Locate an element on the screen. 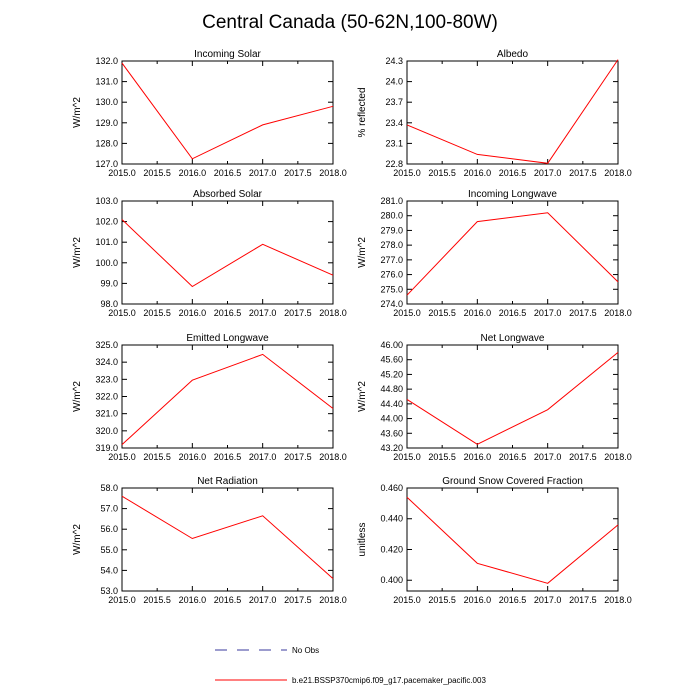  y-tick-label: 45.20 is located at coordinates (391, 374).